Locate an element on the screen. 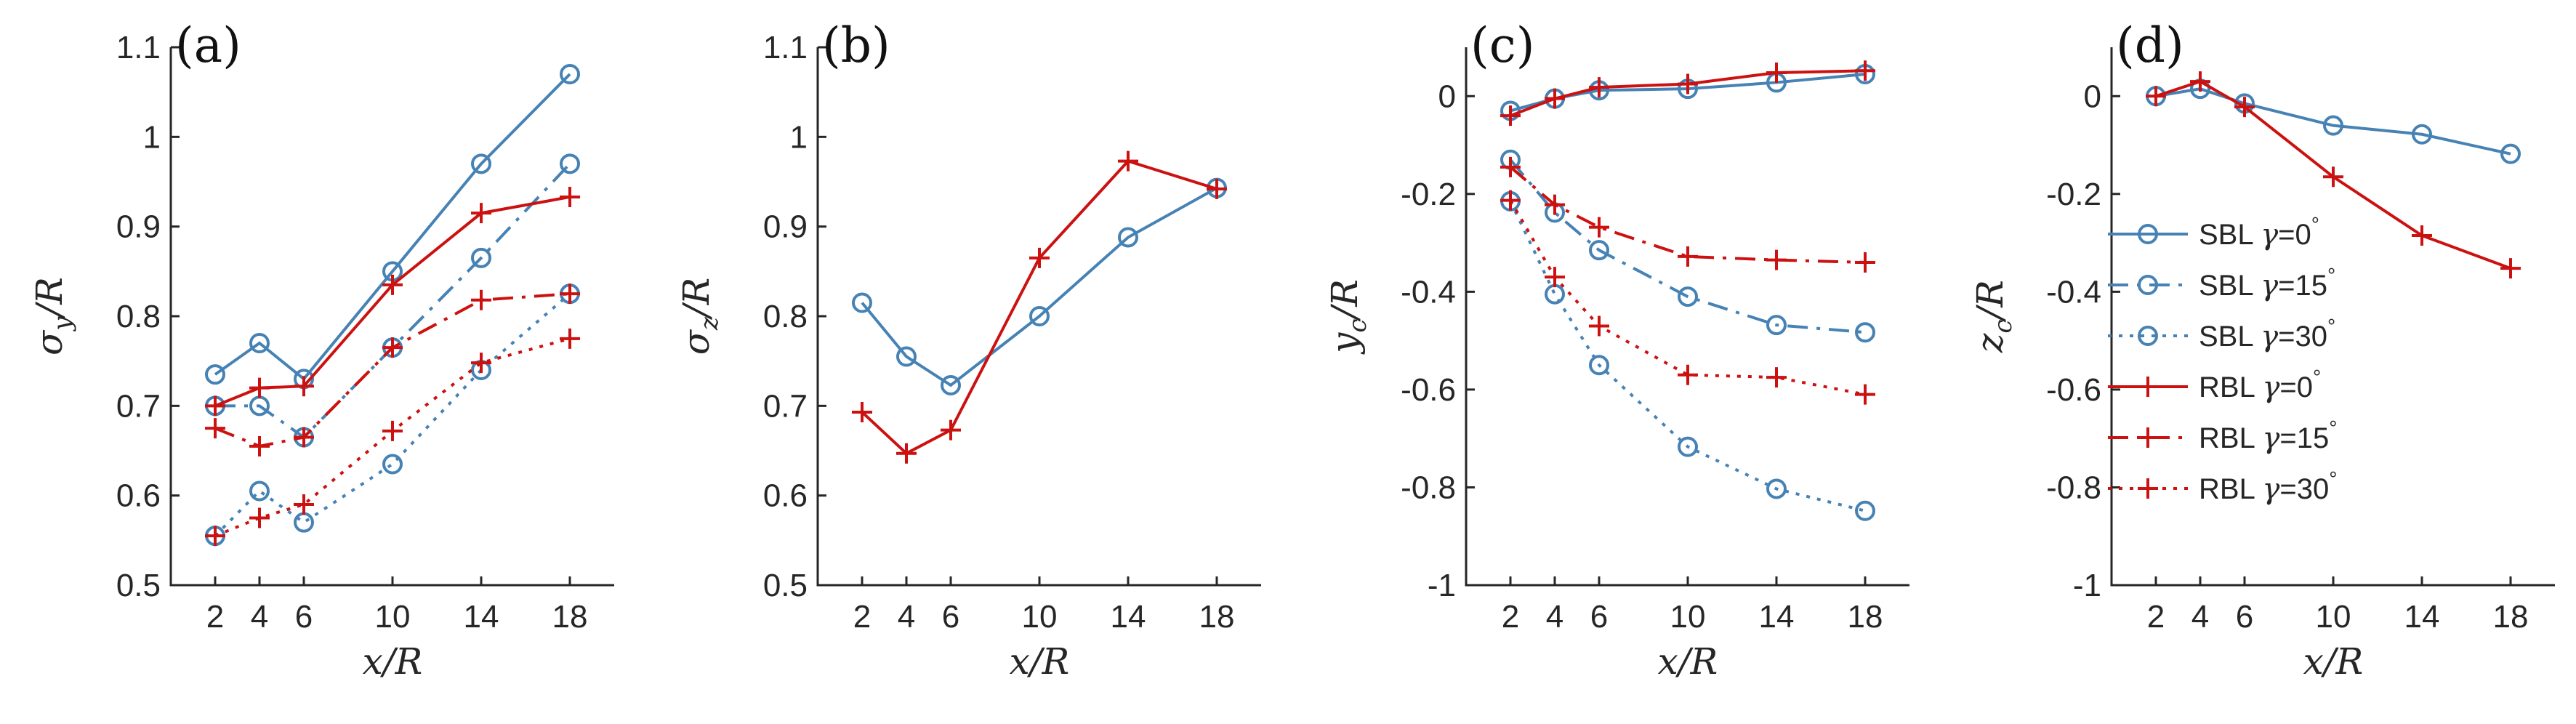 The image size is (2576, 724). x-tick-label: 4 is located at coordinates (1554, 617).